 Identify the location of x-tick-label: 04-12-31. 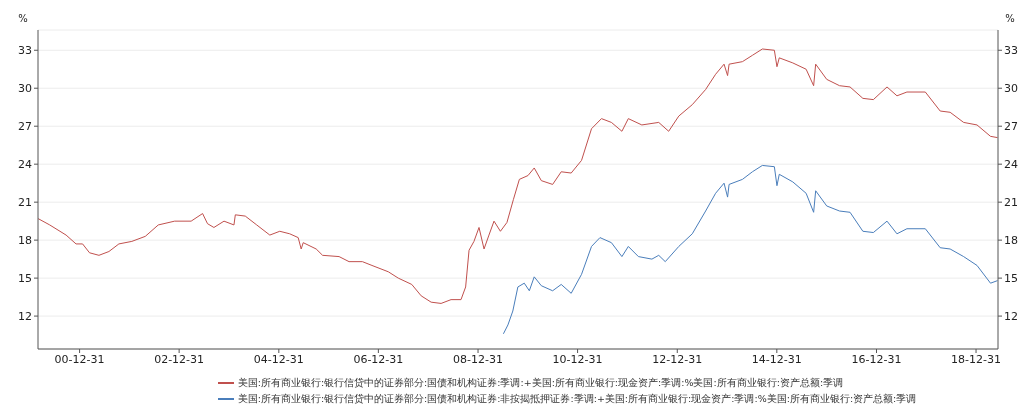
(278, 359).